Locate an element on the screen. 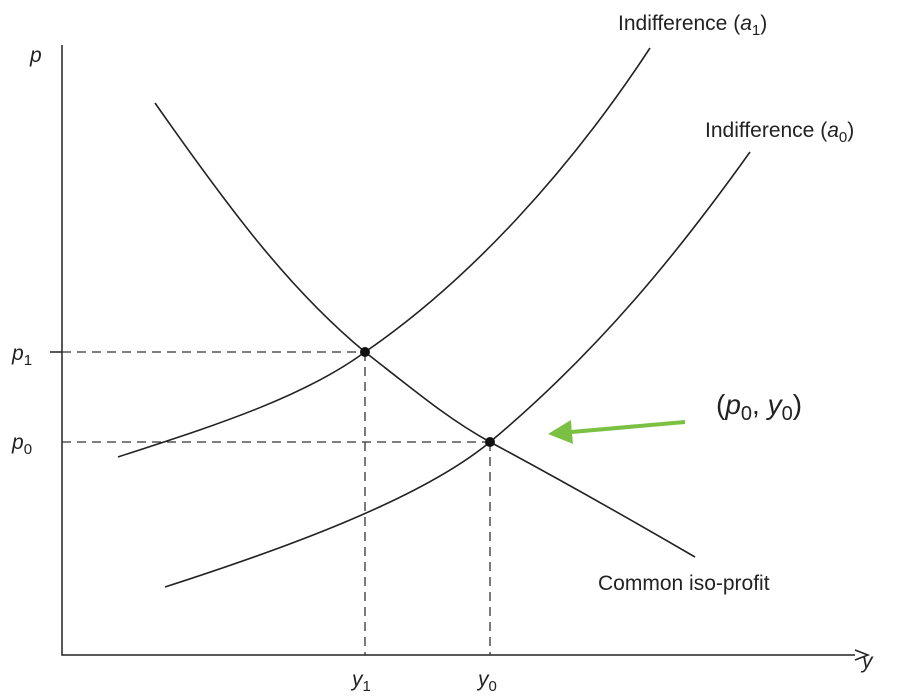 The image size is (914, 700). annotation: (p0, y0) is located at coordinates (759, 407).